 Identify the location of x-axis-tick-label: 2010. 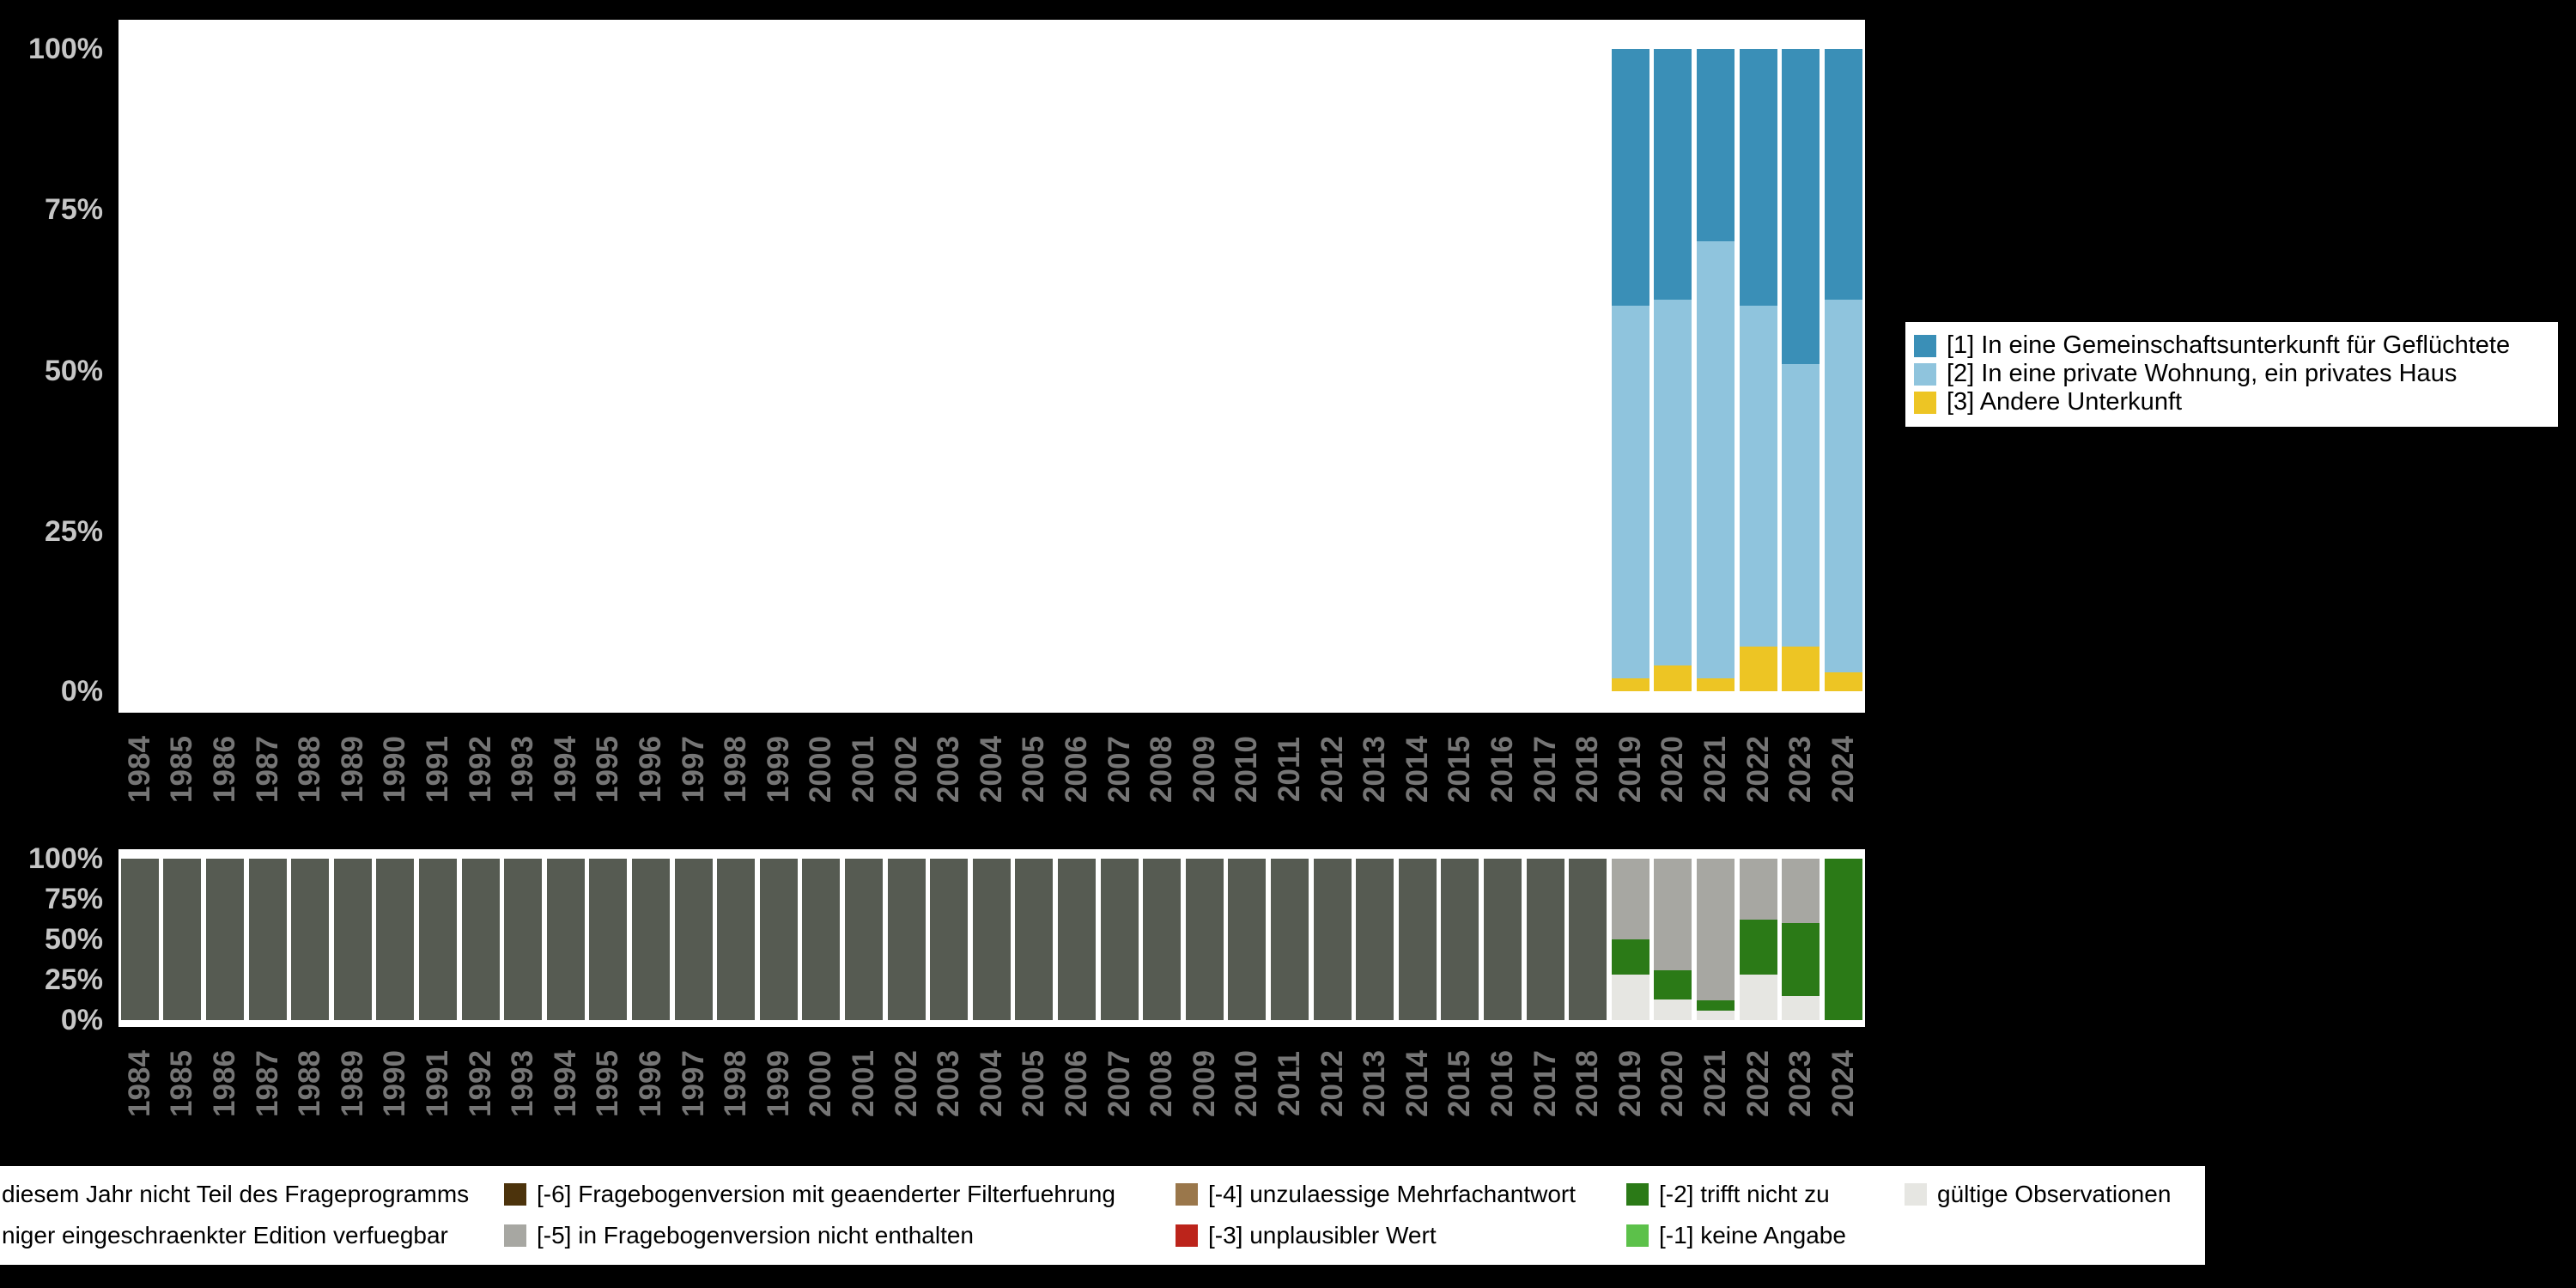
(1247, 770).